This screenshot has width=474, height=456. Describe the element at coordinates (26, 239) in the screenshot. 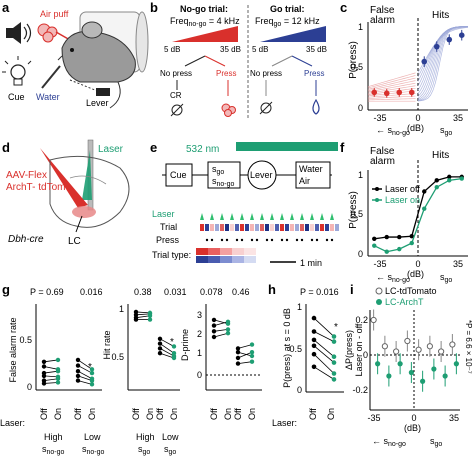

I see `d-mouse-label: Dbh-cre` at that location.